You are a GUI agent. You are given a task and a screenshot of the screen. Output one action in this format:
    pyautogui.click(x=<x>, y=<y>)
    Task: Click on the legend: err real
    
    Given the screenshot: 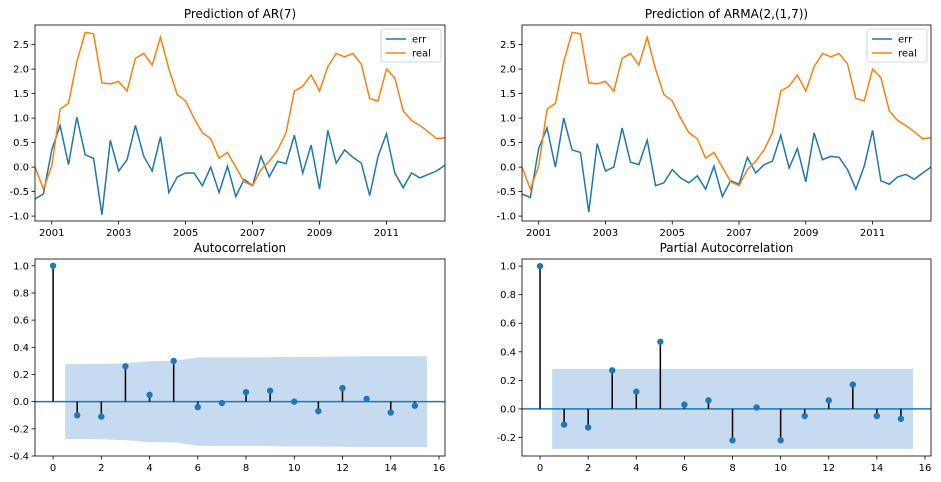 What is the action you would take?
    pyautogui.click(x=411, y=45)
    